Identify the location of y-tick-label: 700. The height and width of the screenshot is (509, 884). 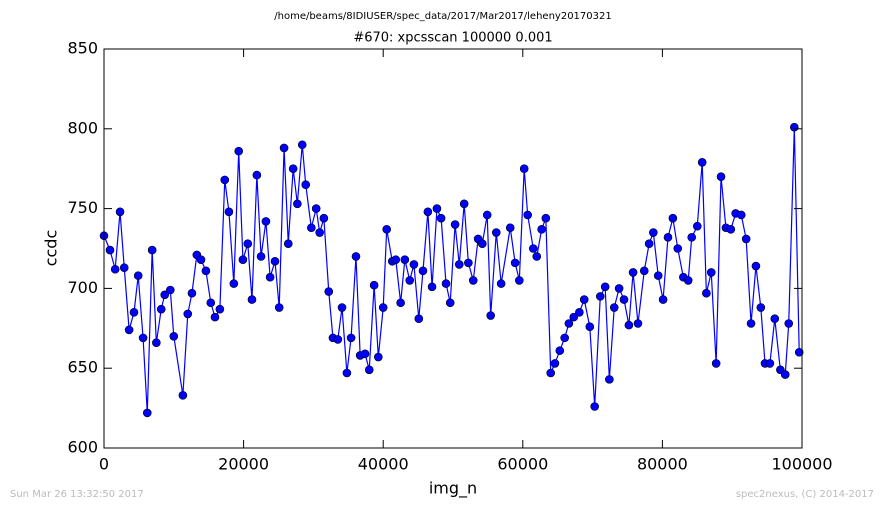
(82, 287).